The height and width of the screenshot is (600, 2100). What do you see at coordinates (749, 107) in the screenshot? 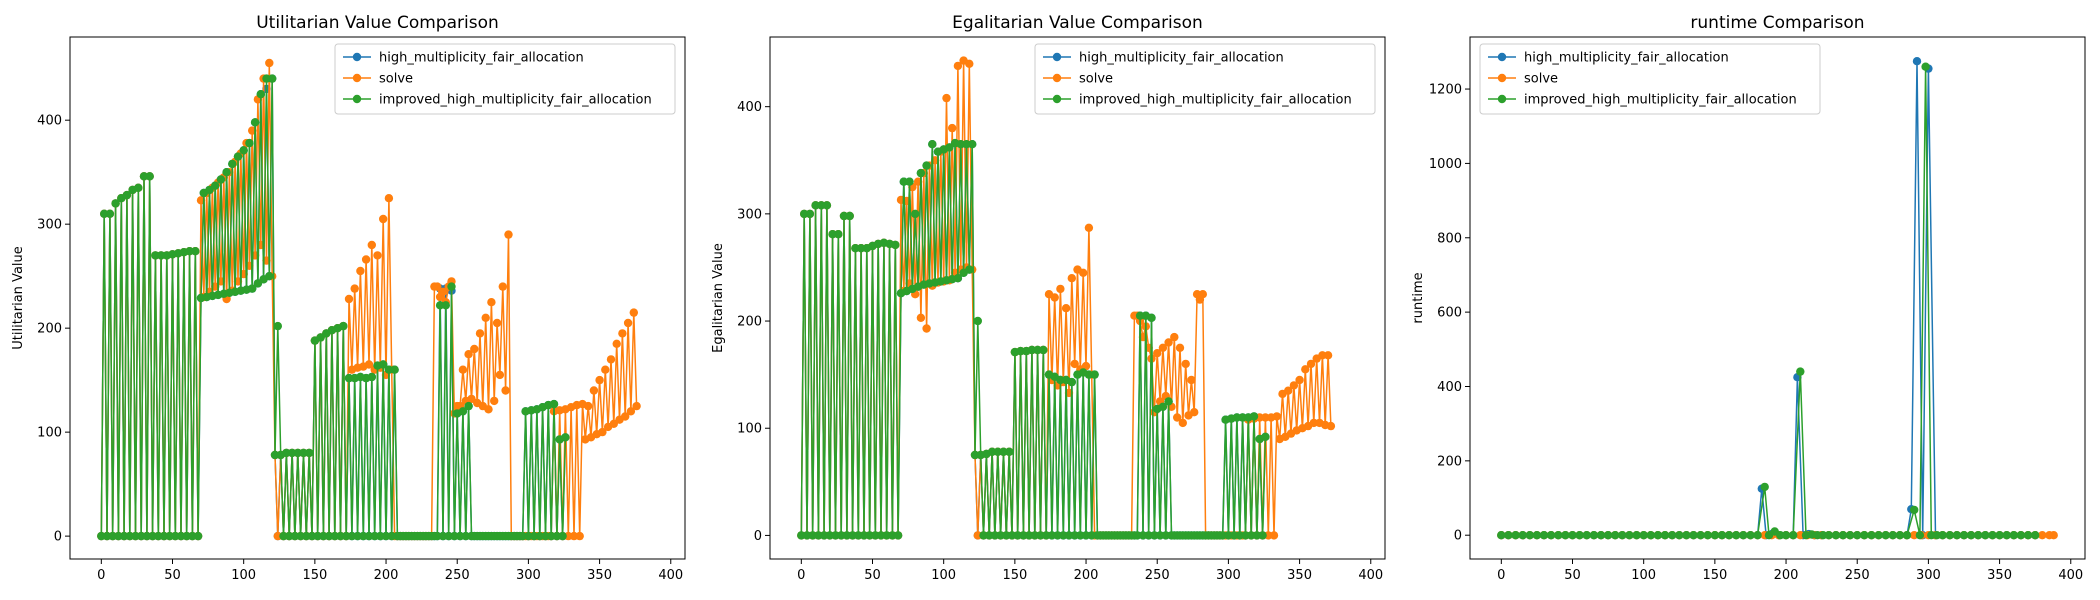
I see `y-tick-label: 400` at bounding box center [749, 107].